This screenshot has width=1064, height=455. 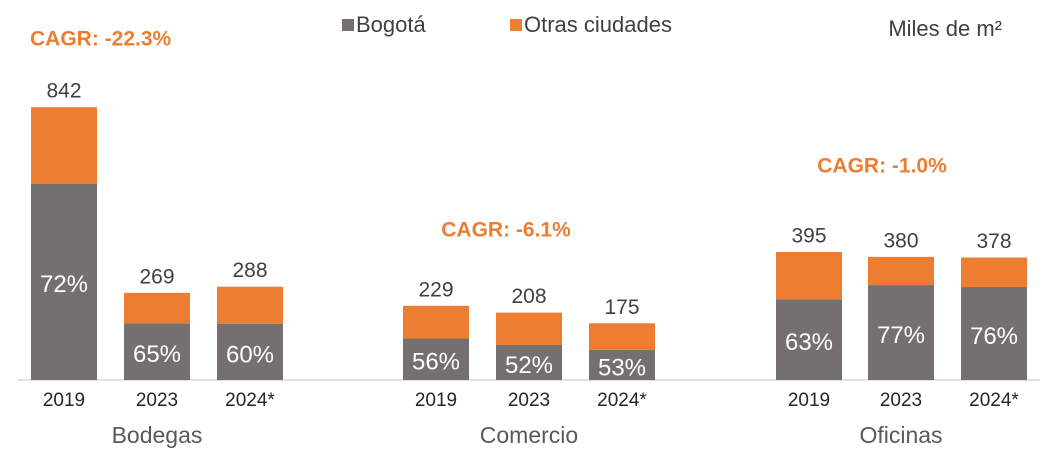 I want to click on share-label: 52%, so click(x=529, y=365).